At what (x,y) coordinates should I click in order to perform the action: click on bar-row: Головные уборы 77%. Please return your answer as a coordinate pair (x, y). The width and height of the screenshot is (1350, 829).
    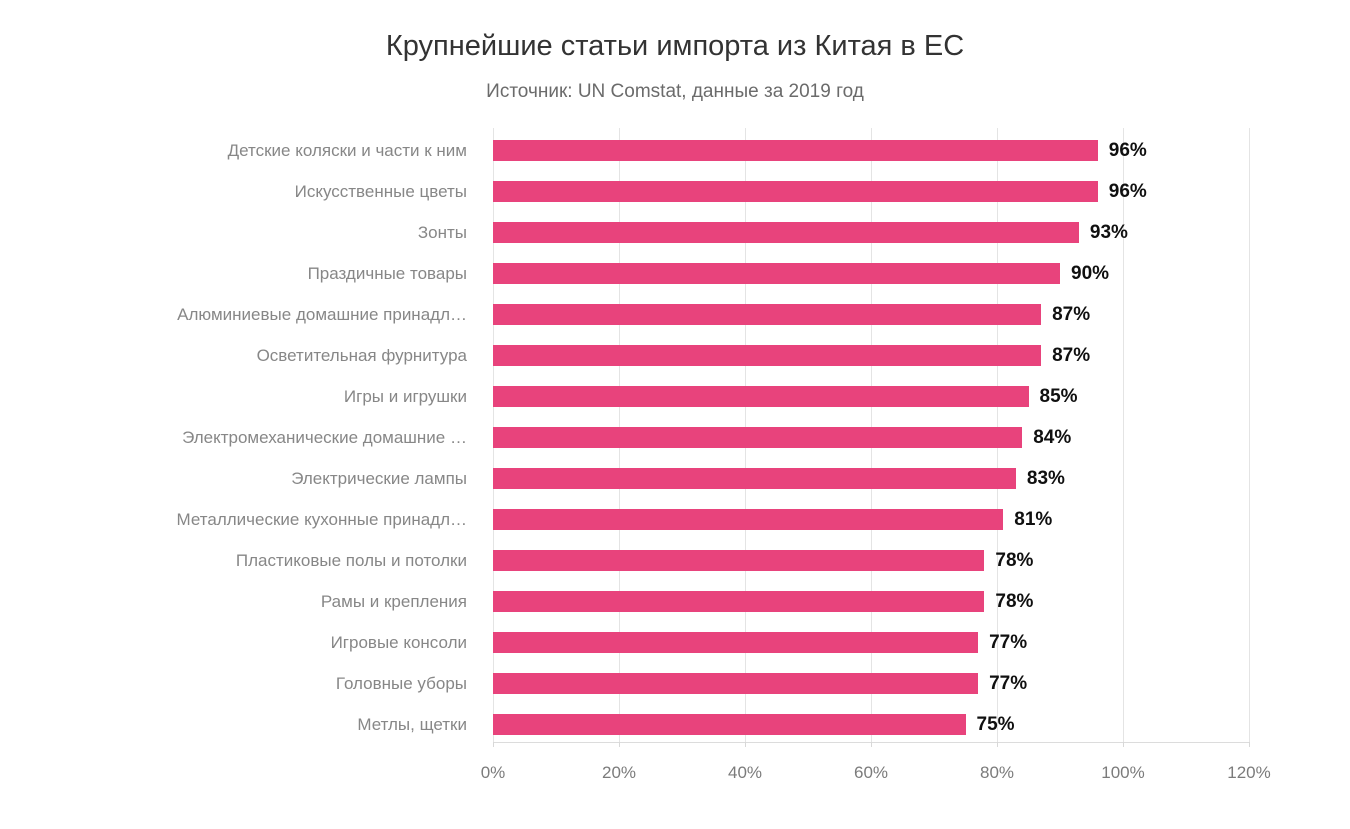
    Looking at the image, I should click on (625, 683).